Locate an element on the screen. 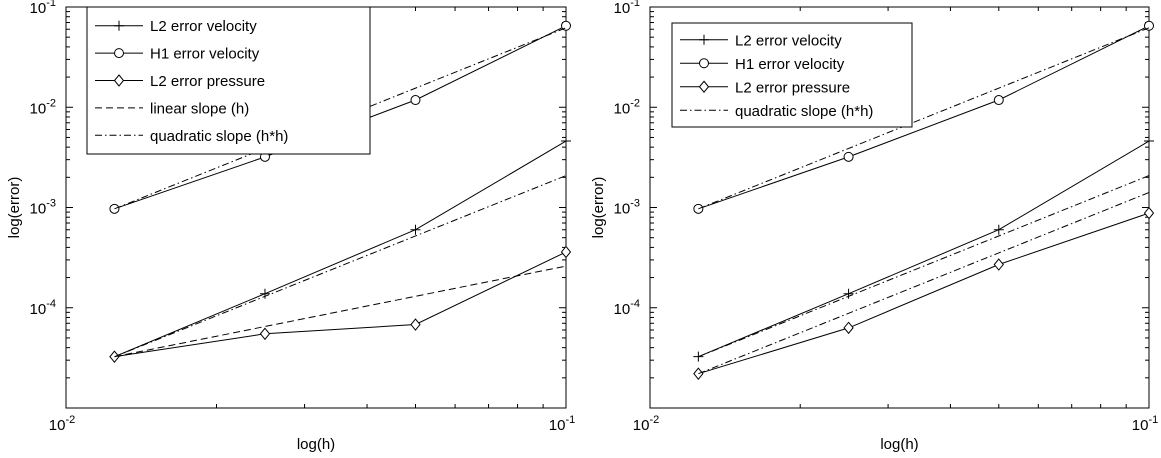 This screenshot has width=1161, height=458. legend-box is located at coordinates (792, 75).